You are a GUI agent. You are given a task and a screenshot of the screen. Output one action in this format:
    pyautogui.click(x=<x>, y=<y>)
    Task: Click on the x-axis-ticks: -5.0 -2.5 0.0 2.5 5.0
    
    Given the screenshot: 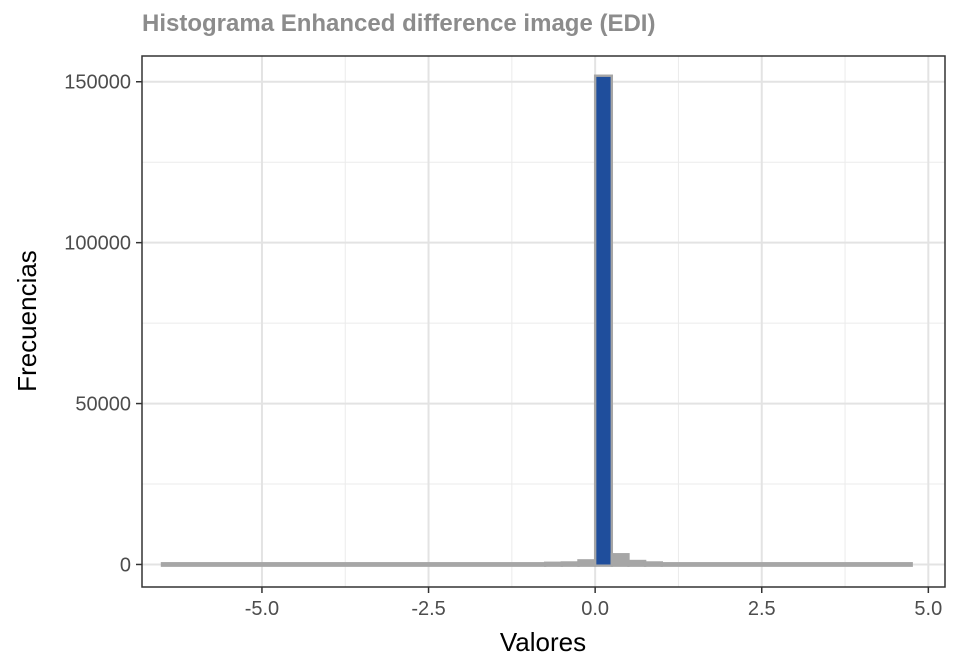 What is the action you would take?
    pyautogui.click(x=593, y=603)
    